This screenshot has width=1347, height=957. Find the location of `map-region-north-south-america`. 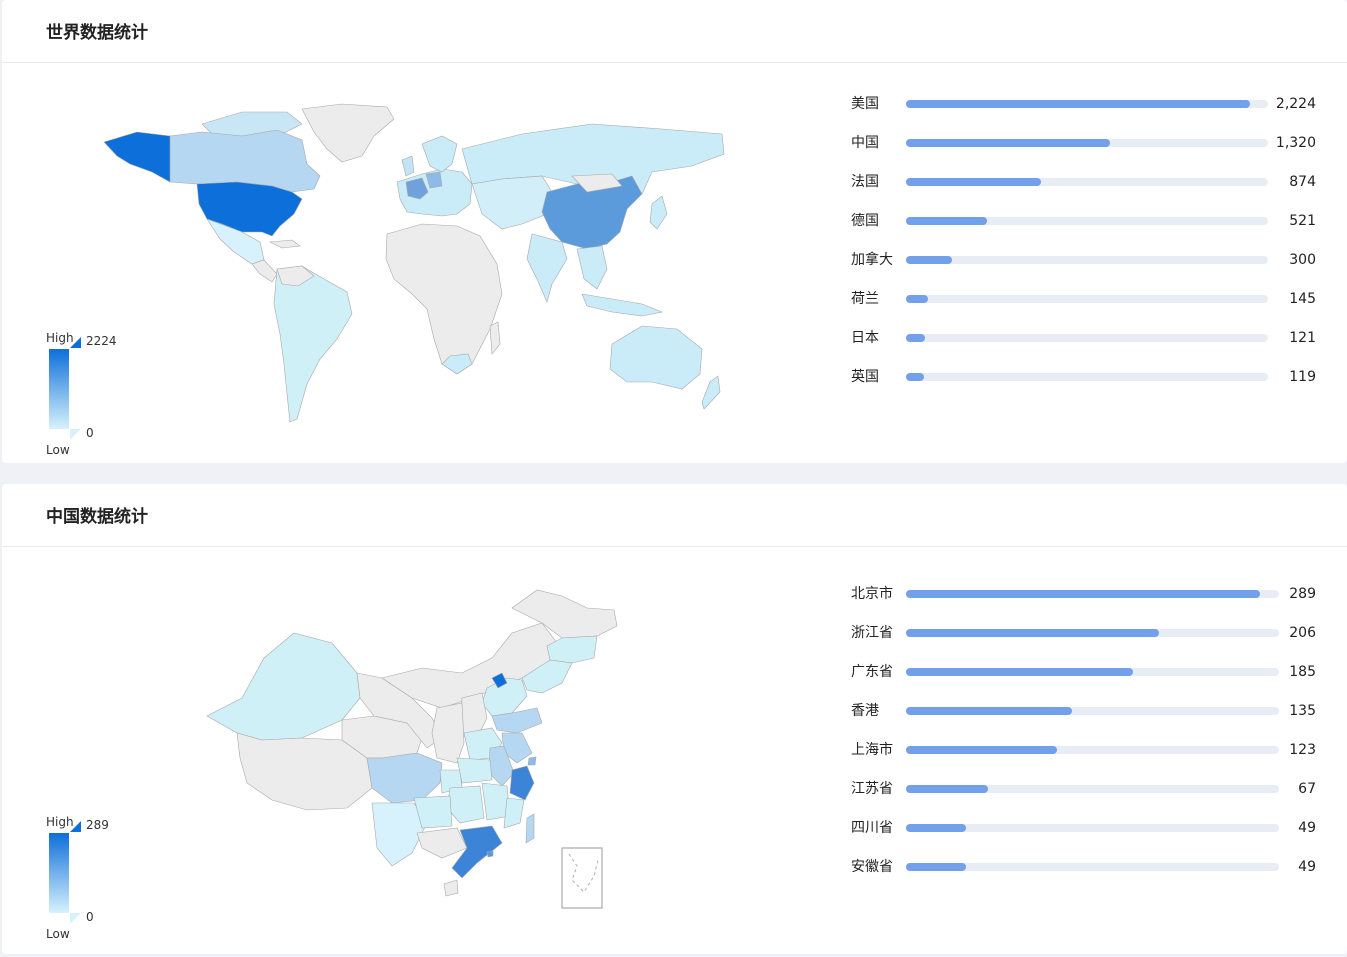

map-region-north-south-america is located at coordinates (295, 276).